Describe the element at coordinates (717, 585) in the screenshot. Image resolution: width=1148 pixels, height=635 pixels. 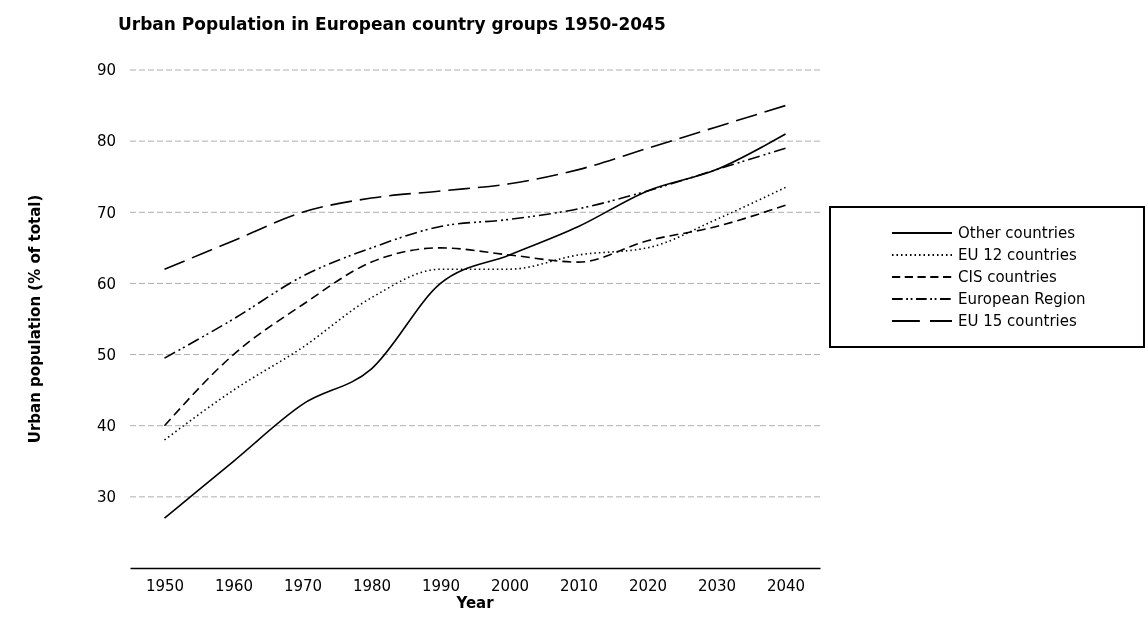
I see `x-tick-label: 2030` at that location.